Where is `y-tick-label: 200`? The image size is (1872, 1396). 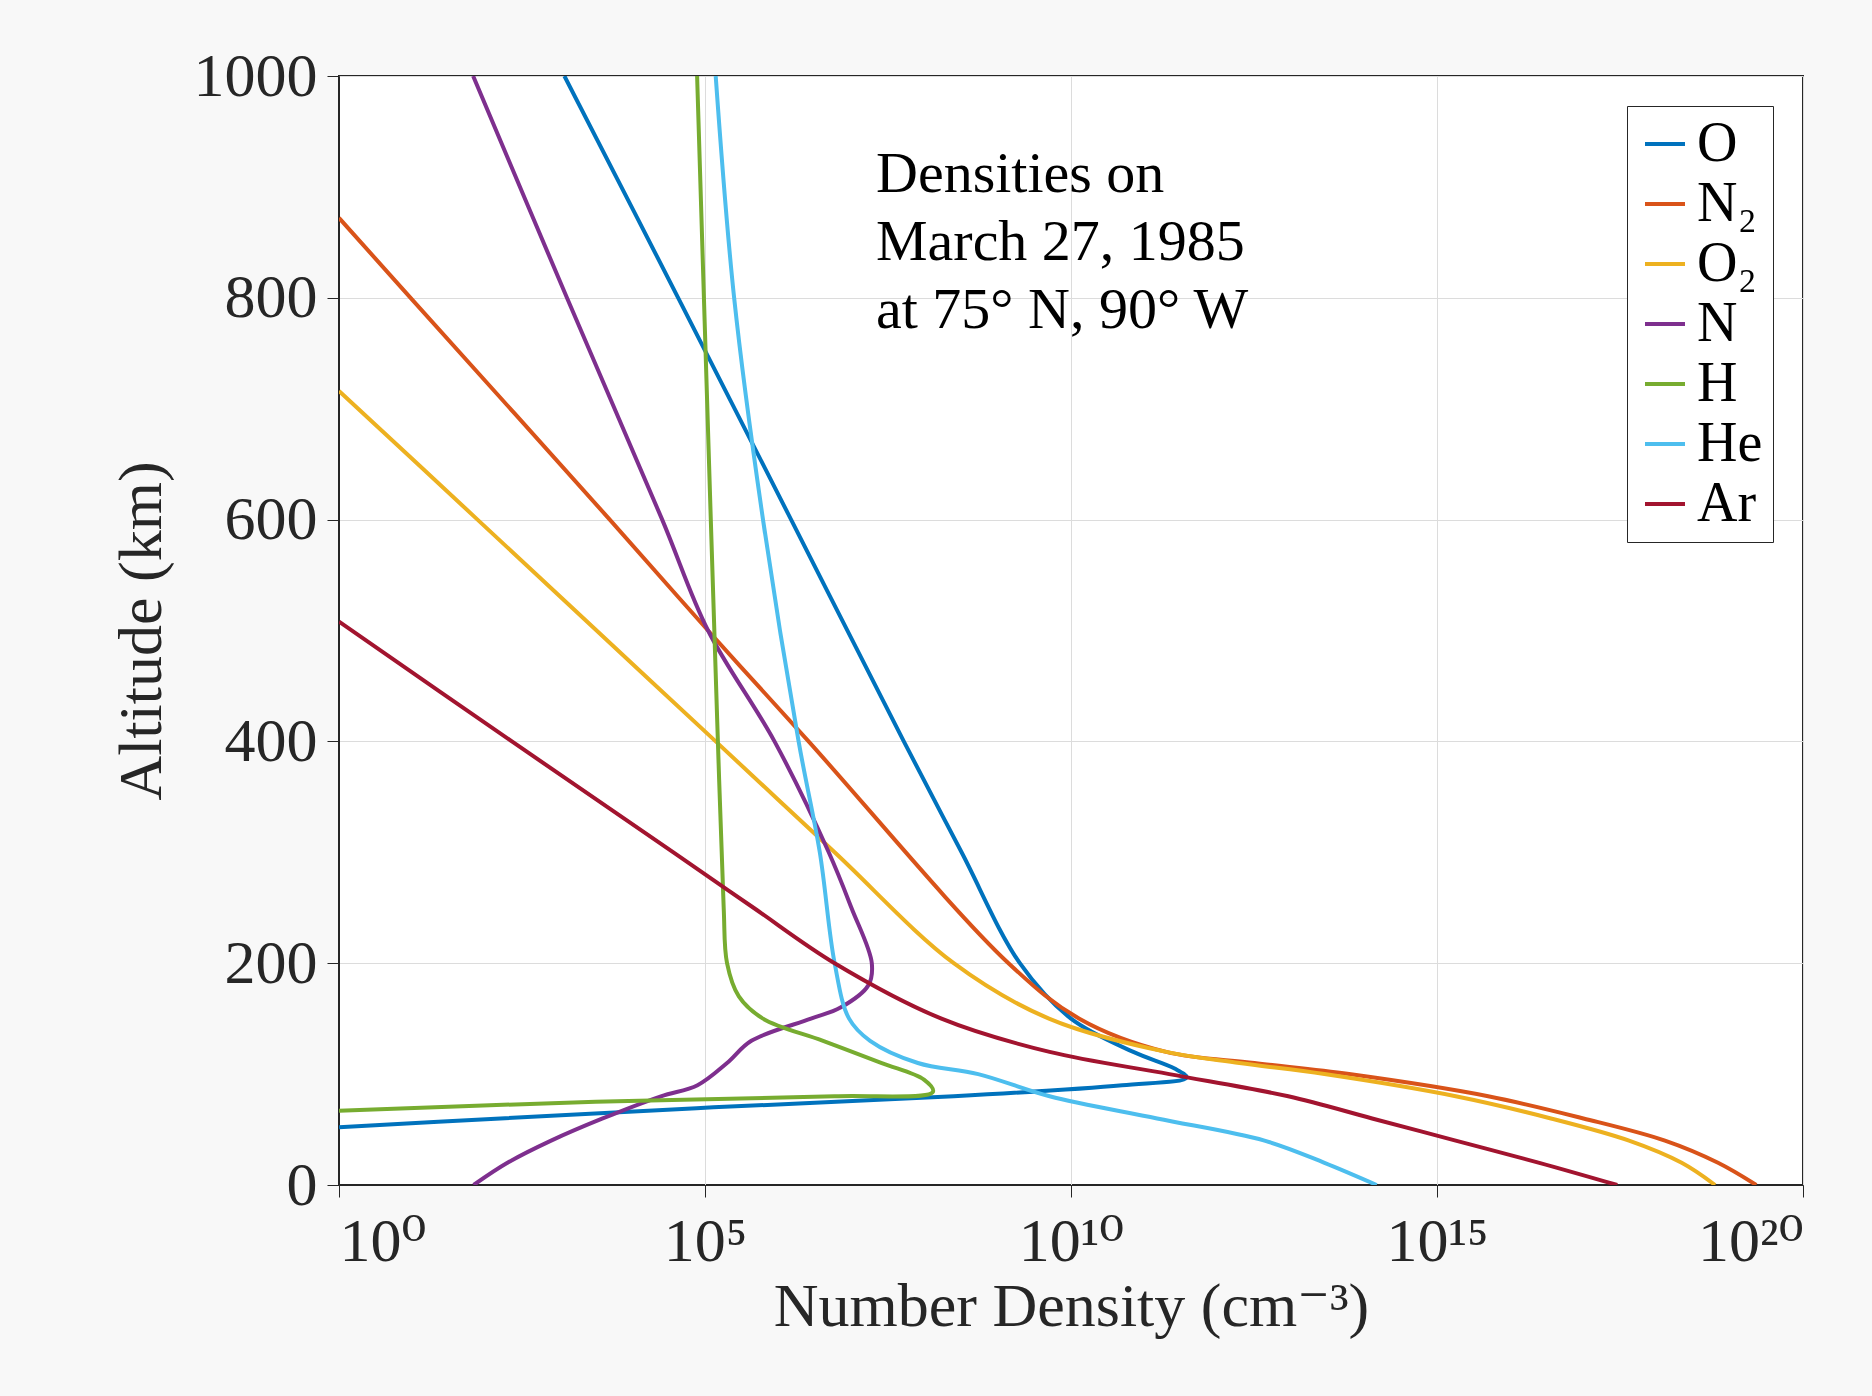
y-tick-label: 200 is located at coordinates (271, 961).